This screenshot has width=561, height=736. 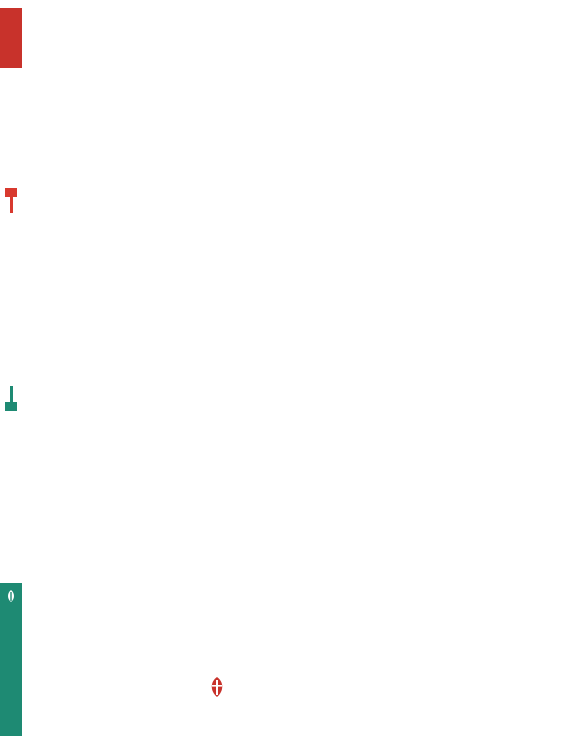 What do you see at coordinates (11, 38) in the screenshot?
I see `annual-label-badge` at bounding box center [11, 38].